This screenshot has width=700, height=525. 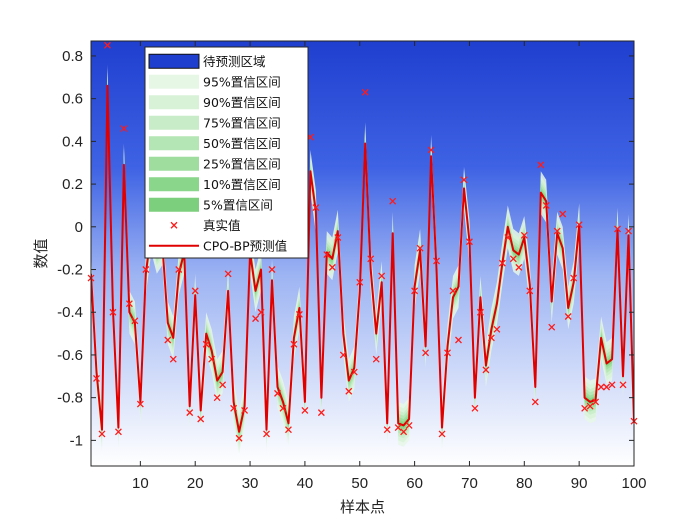 What do you see at coordinates (633, 483) in the screenshot?
I see `x-tick-label: 100` at bounding box center [633, 483].